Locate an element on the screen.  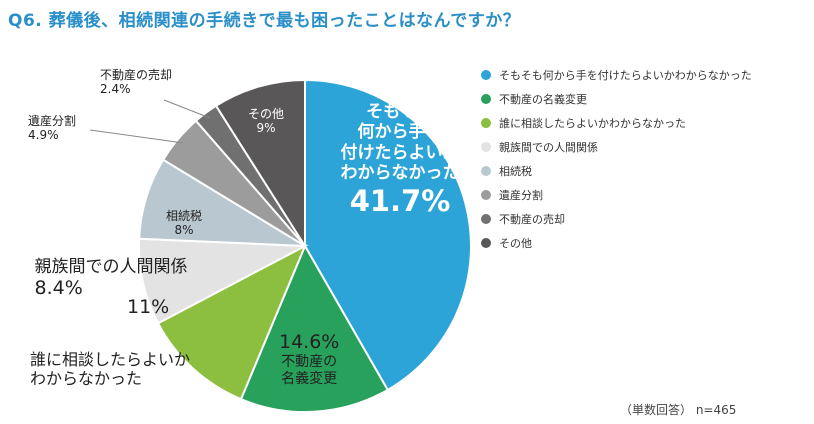
chart-title: Q6. 葬儀後、相続関連の手続きで最も困ったことはなんですか？ is located at coordinates (264, 21).